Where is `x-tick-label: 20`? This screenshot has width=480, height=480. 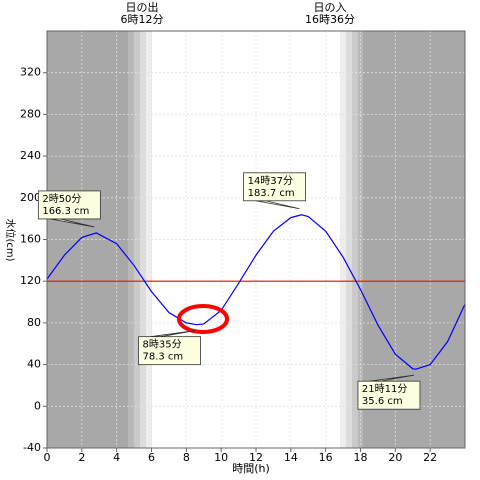 x-tick-label: 20 is located at coordinates (395, 457).